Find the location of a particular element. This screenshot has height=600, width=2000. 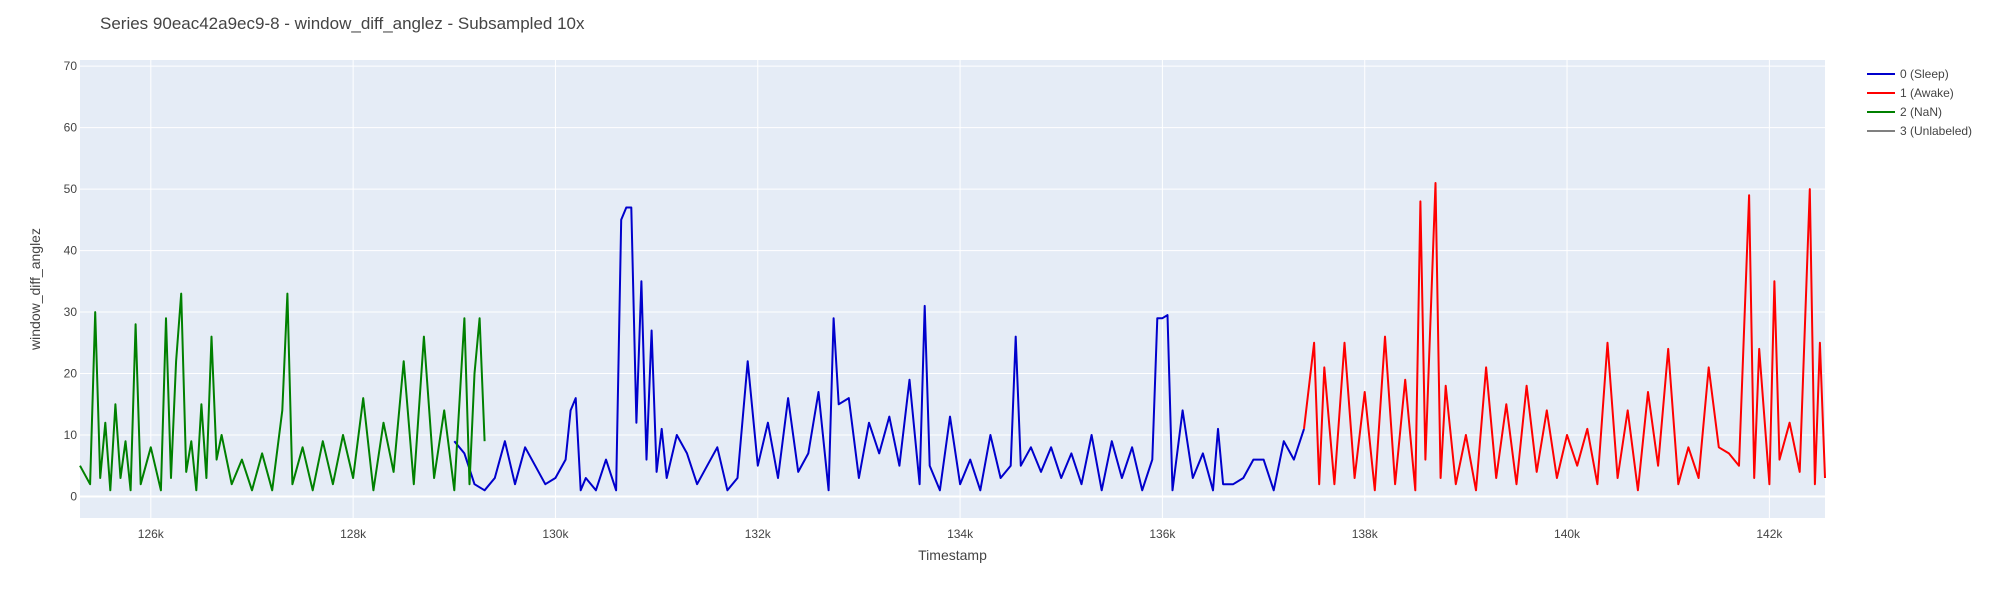

legend: 0 (Sleep) 1 (Awake) 2 (NaN) 3 (Unlabeled) is located at coordinates (1919, 102).